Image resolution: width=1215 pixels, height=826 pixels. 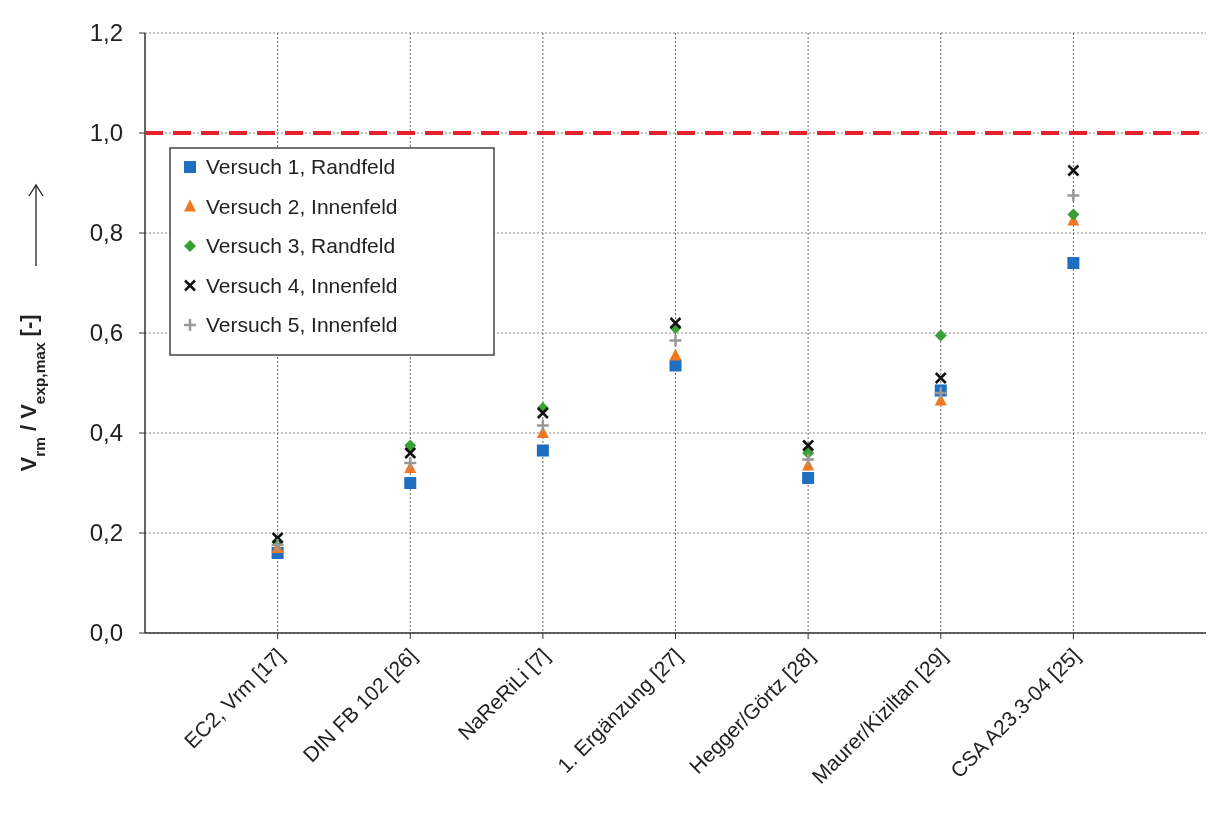 I want to click on y-tick-label: 0,0, so click(x=106, y=633).